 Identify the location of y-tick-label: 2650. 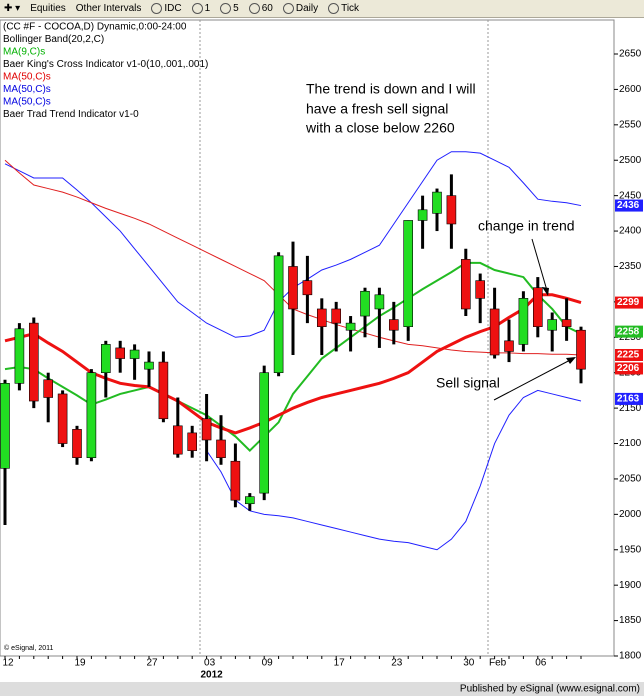
(630, 54).